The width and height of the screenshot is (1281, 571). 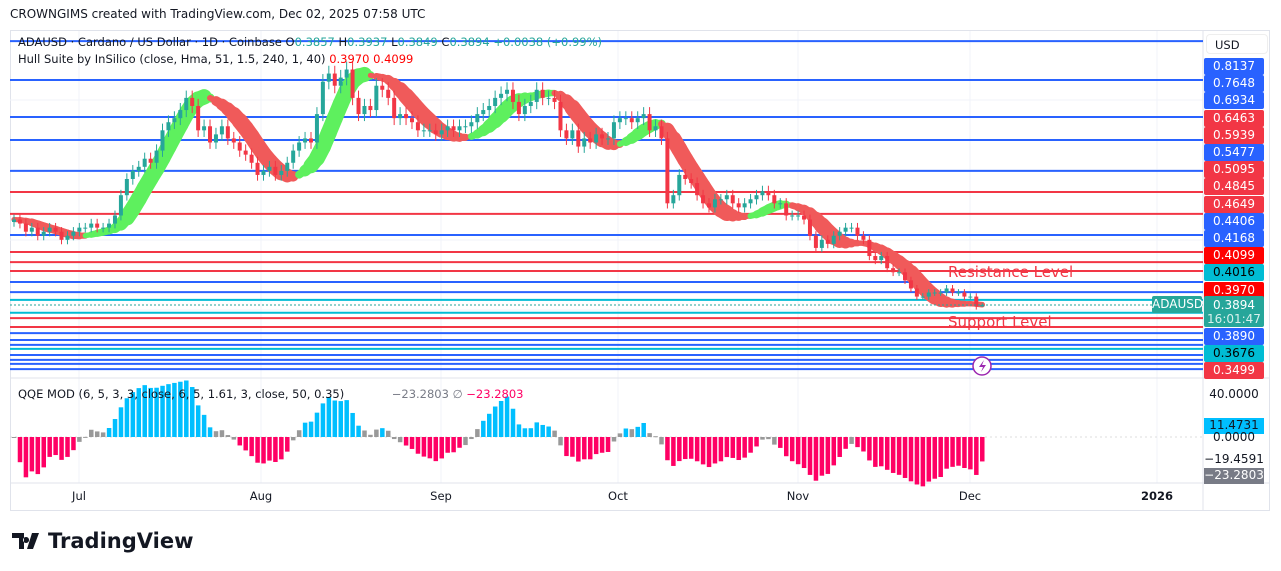 What do you see at coordinates (1234, 256) in the screenshot?
I see `price-label: 0.4099` at bounding box center [1234, 256].